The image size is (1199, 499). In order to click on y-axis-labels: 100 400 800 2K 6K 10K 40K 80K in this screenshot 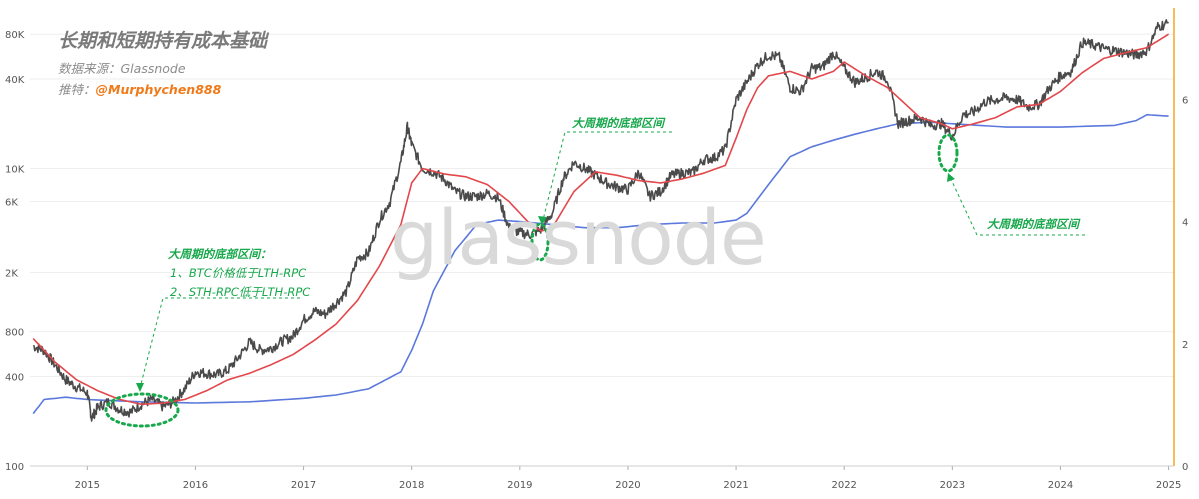, I will do `click(15, 251)`.